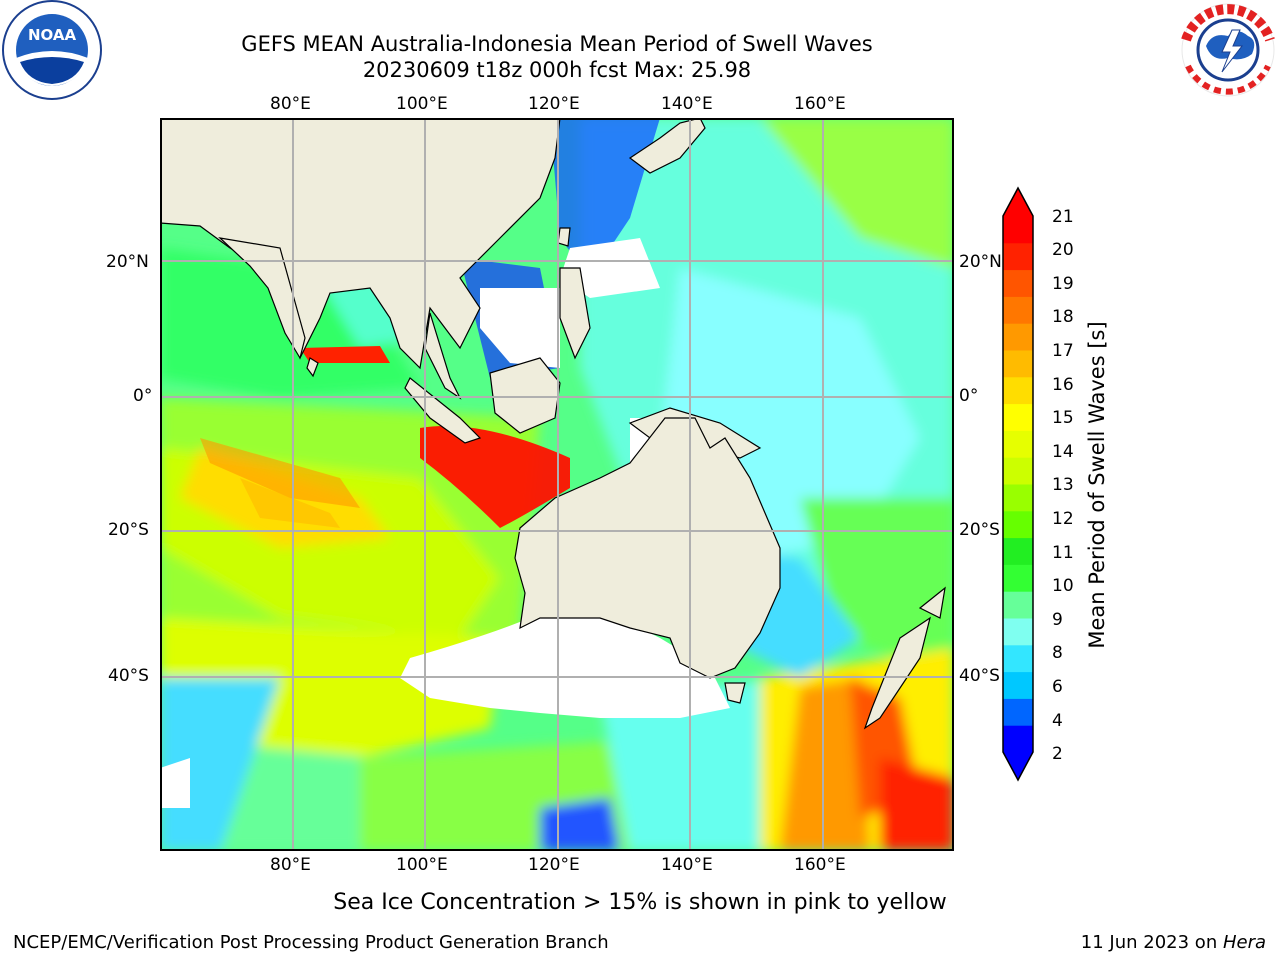 Image resolution: width=1280 pixels, height=960 pixels. What do you see at coordinates (52, 35) in the screenshot?
I see `noaa-logo-text: NOAA` at bounding box center [52, 35].